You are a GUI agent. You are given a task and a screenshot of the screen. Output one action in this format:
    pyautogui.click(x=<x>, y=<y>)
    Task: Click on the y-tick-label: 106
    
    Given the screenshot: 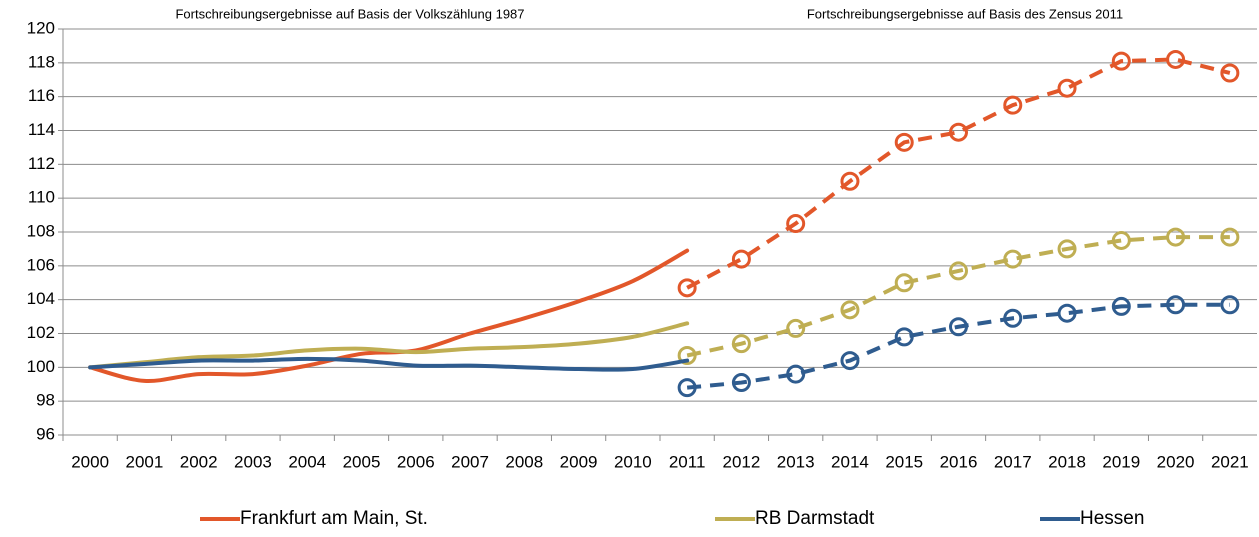 What is the action you would take?
    pyautogui.click(x=41, y=264)
    